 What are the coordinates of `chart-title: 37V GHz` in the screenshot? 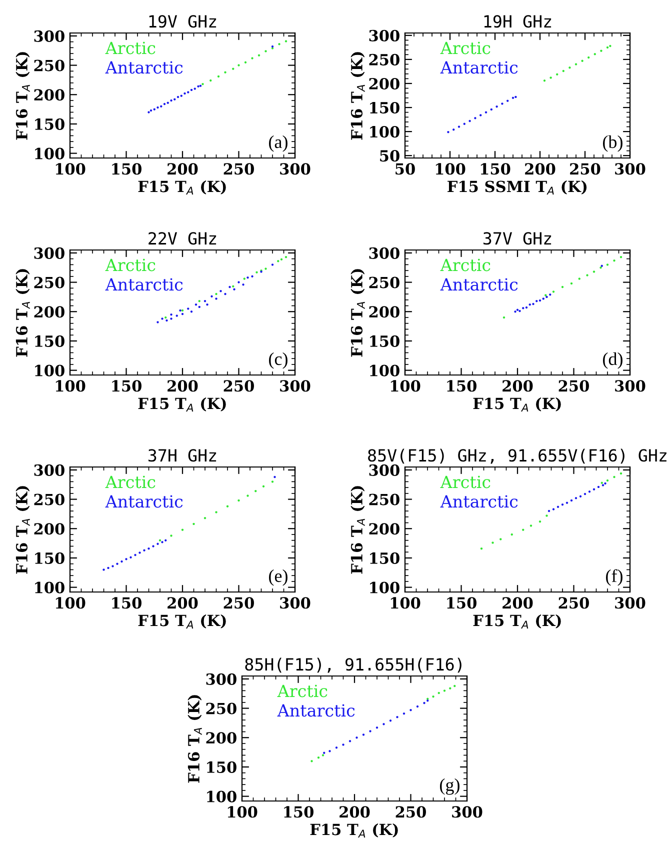 It's located at (517, 238).